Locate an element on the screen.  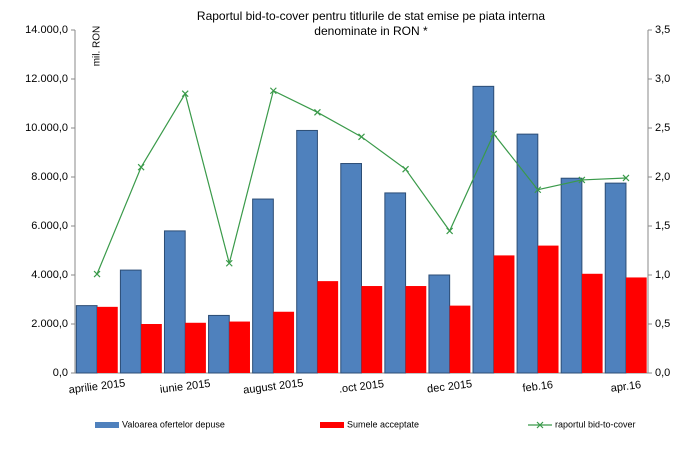
y2-tick-label: 0,0 is located at coordinates (662, 373).